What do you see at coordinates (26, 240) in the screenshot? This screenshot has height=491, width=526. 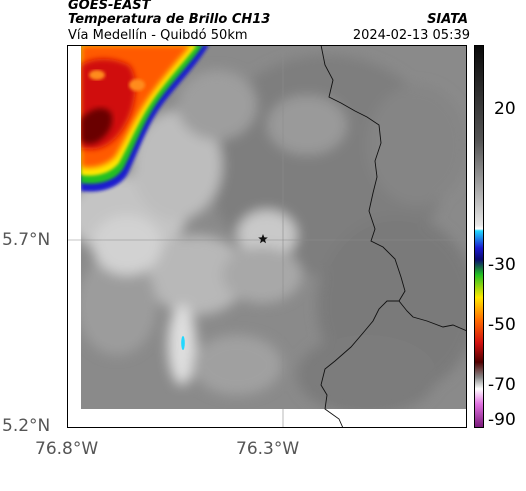 I see `lat-tick-label: 5.7°N` at bounding box center [26, 240].